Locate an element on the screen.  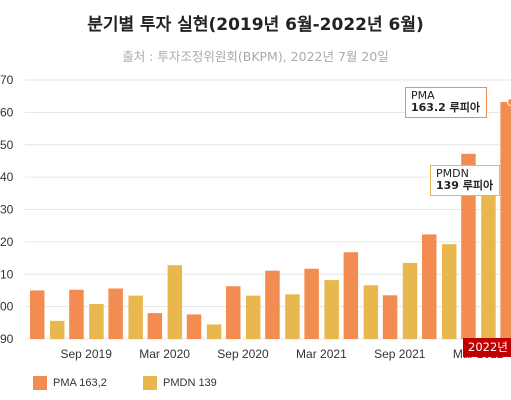
legend-item-pmdn: PMDN 139 is located at coordinates (180, 383).